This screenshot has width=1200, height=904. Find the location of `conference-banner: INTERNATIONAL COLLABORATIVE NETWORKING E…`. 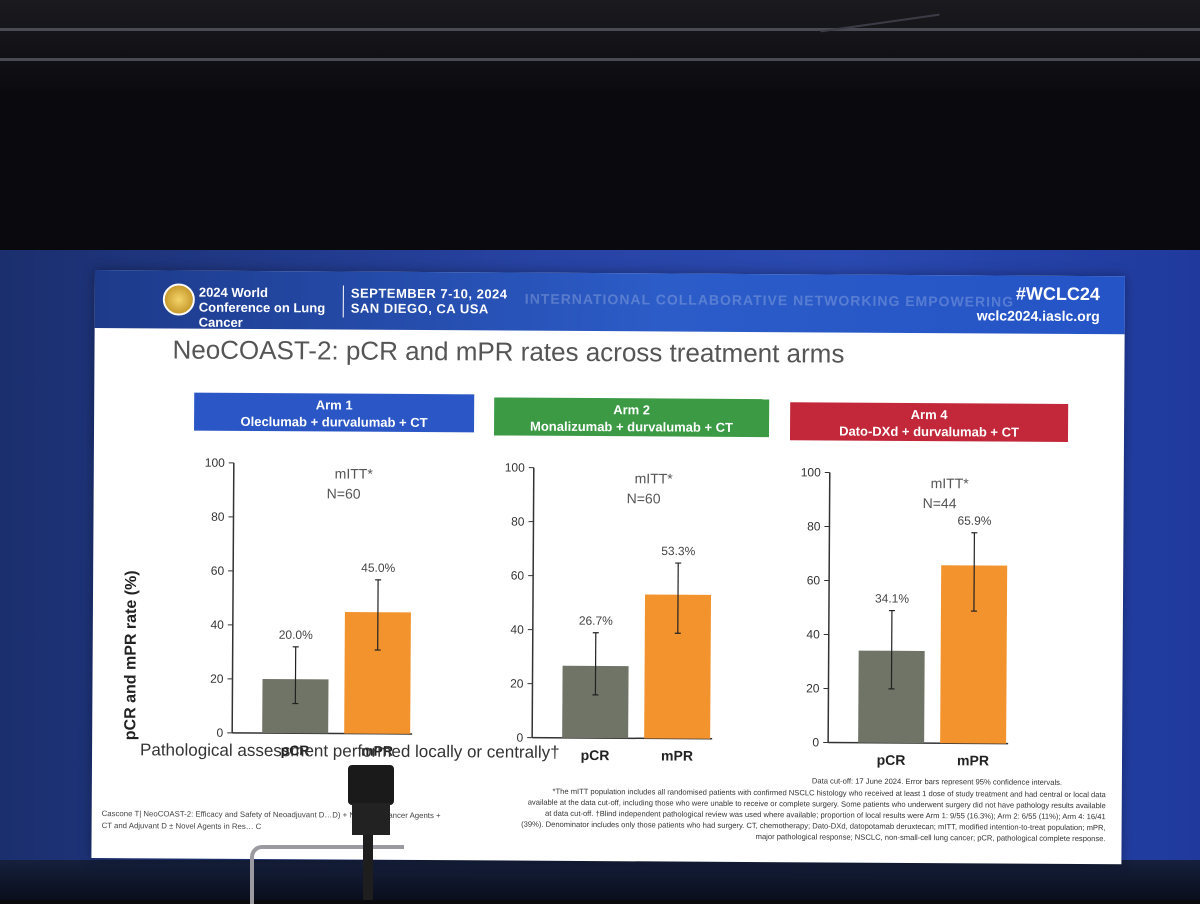

conference-banner: INTERNATIONAL COLLABORATIVE NETWORKING E… is located at coordinates (610, 302).